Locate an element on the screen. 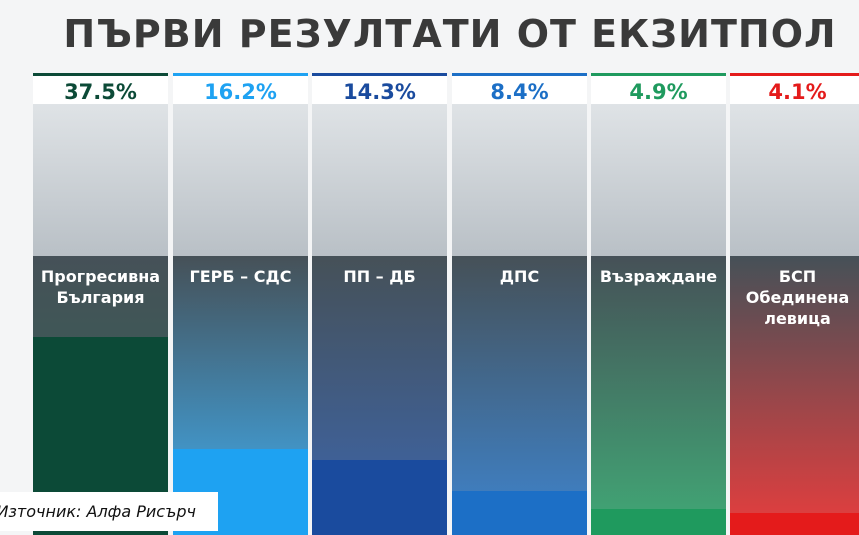  column: 37.5% Прогресивна България is located at coordinates (100, 304).